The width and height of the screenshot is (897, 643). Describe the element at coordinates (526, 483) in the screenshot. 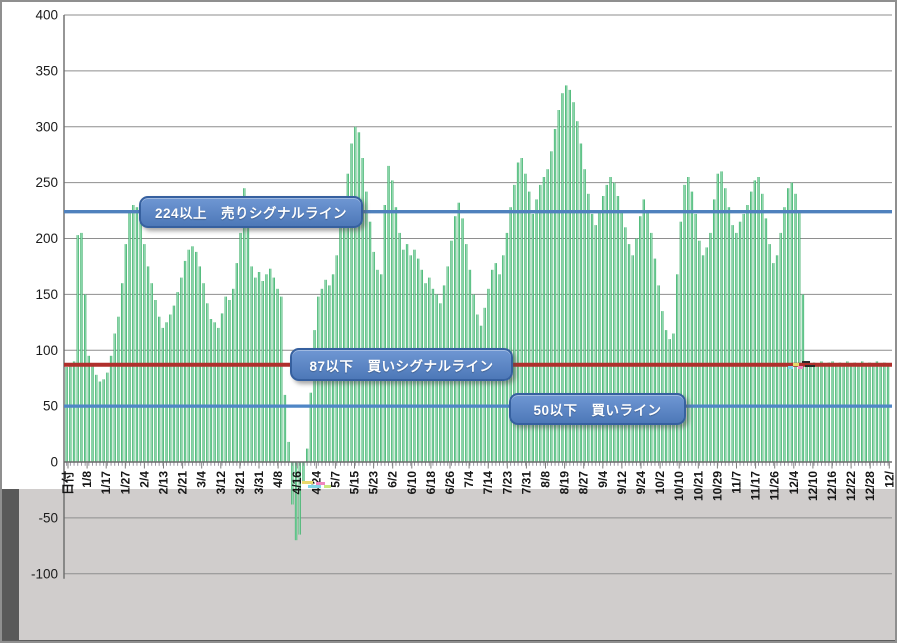

I see `x-tick-label: 7/31` at that location.